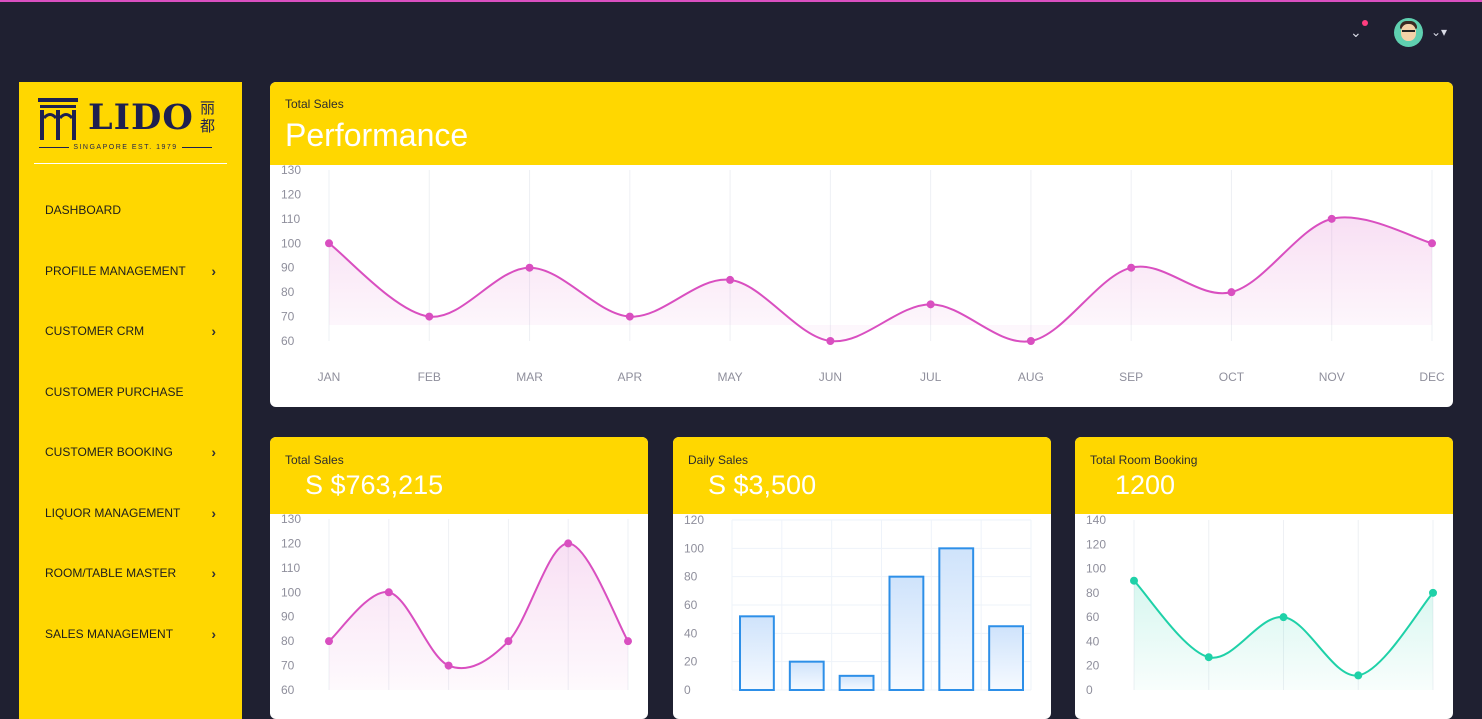  Describe the element at coordinates (1145, 485) in the screenshot. I see `card-value: 1200` at that location.